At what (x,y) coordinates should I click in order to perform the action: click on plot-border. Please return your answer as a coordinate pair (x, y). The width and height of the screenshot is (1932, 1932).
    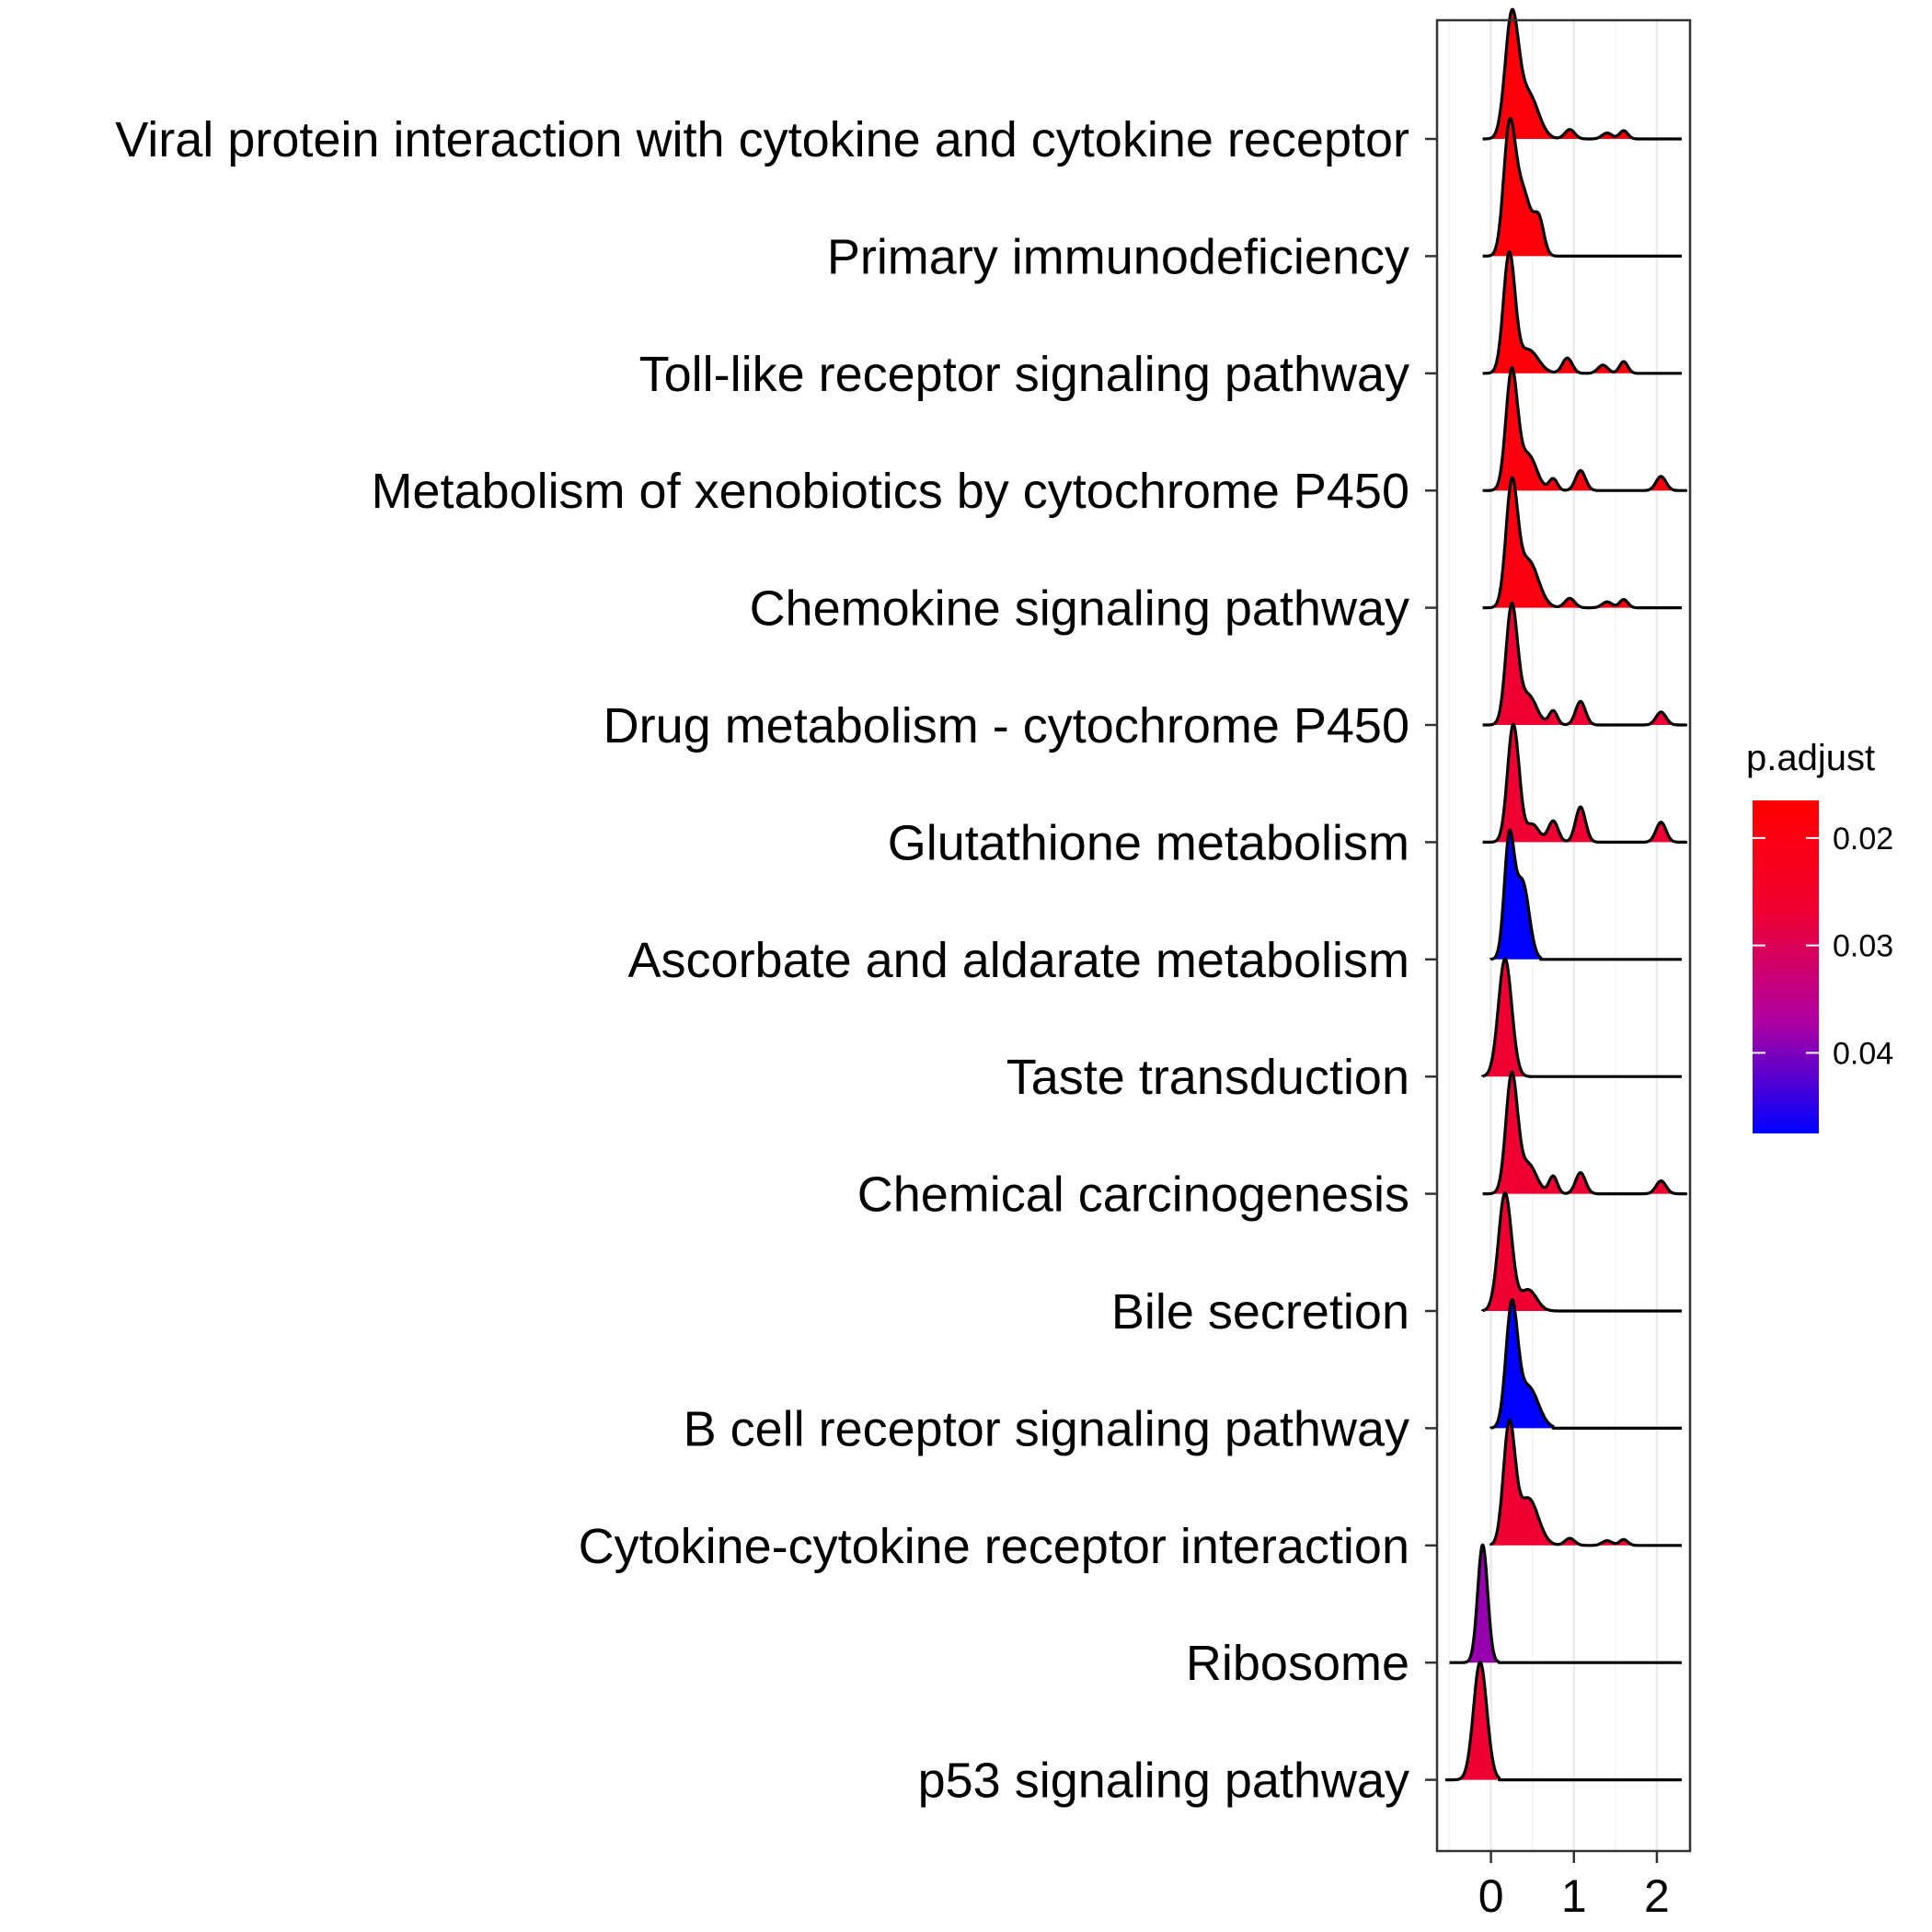
    Looking at the image, I should click on (1563, 935).